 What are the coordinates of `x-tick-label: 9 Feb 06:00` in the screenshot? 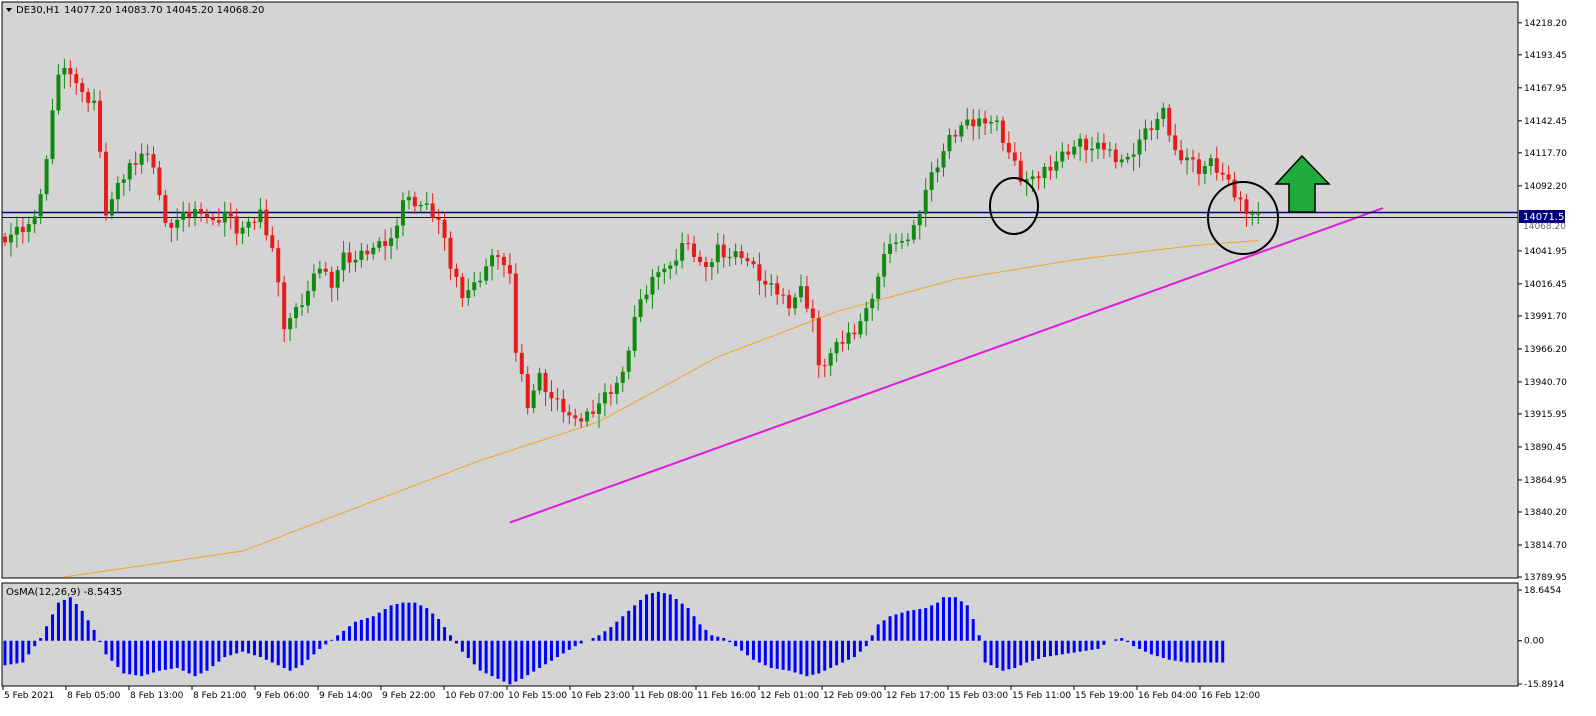 It's located at (283, 696).